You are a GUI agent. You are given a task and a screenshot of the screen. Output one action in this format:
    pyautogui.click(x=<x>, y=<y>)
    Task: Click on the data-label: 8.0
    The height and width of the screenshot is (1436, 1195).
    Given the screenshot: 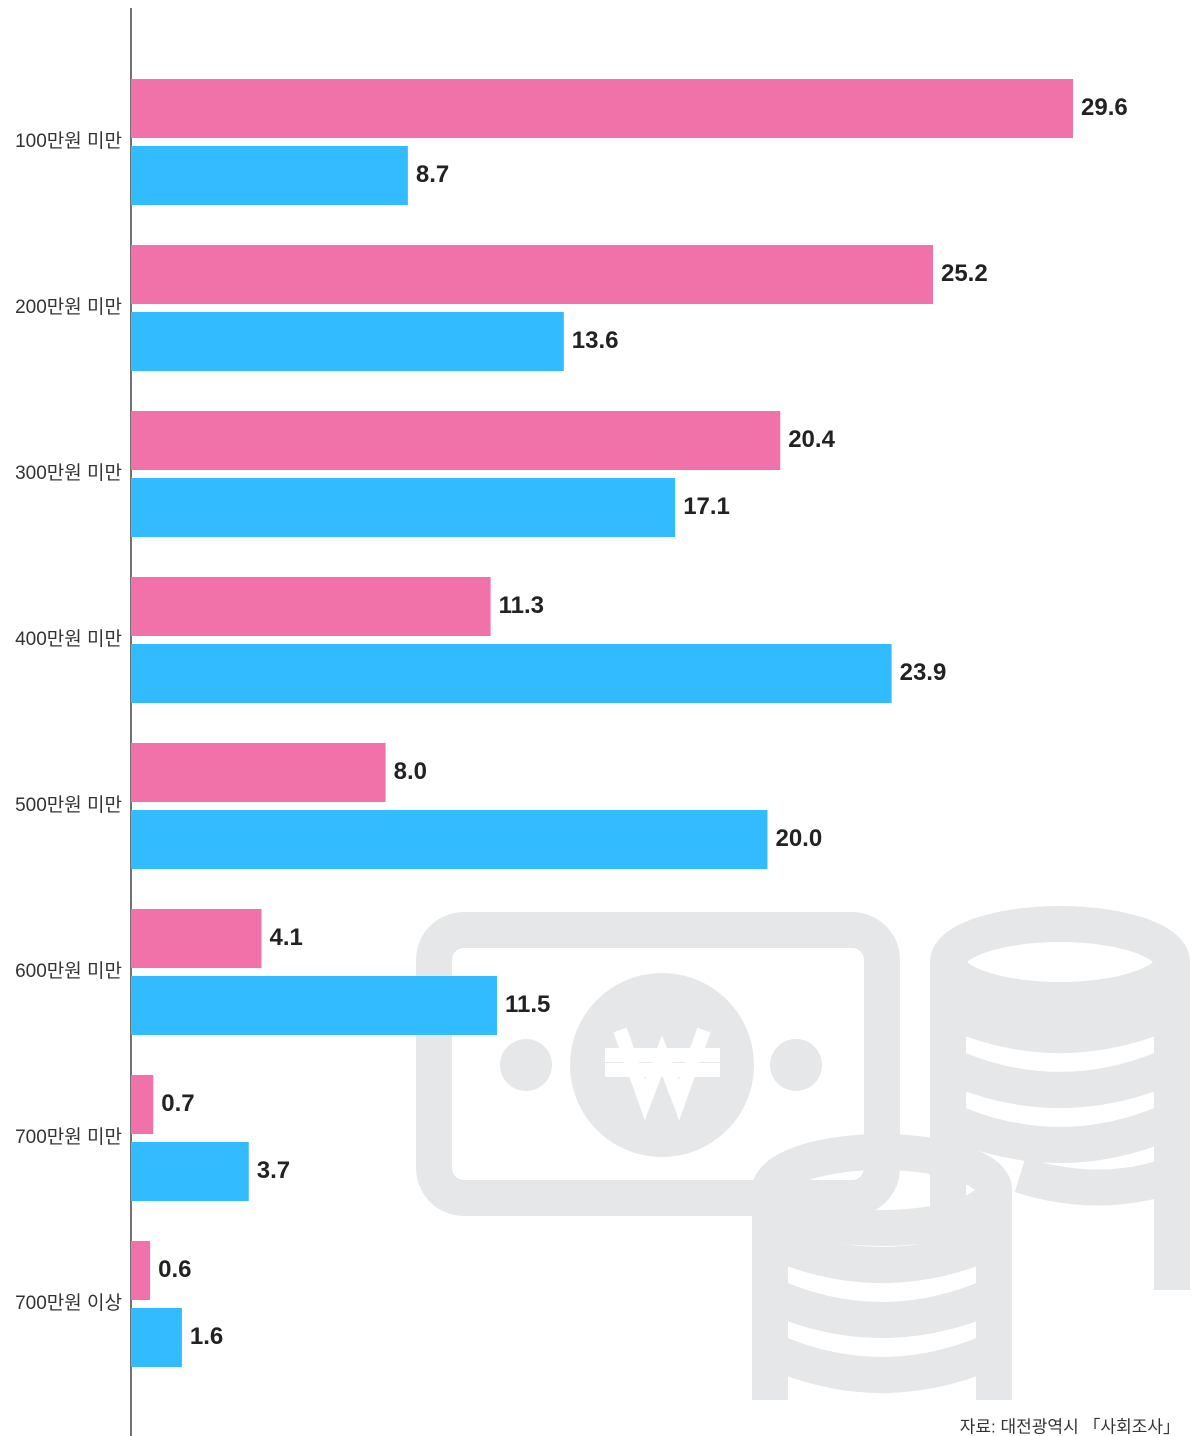 What is the action you would take?
    pyautogui.click(x=410, y=771)
    